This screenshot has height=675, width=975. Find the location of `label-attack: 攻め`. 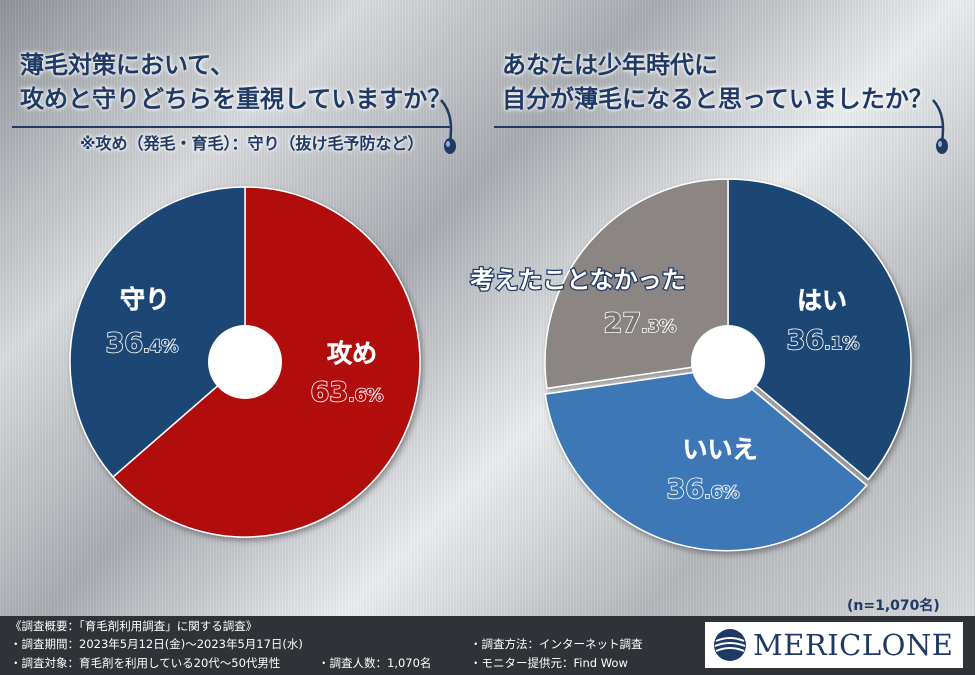

label-attack: 攻め is located at coordinates (352, 353).